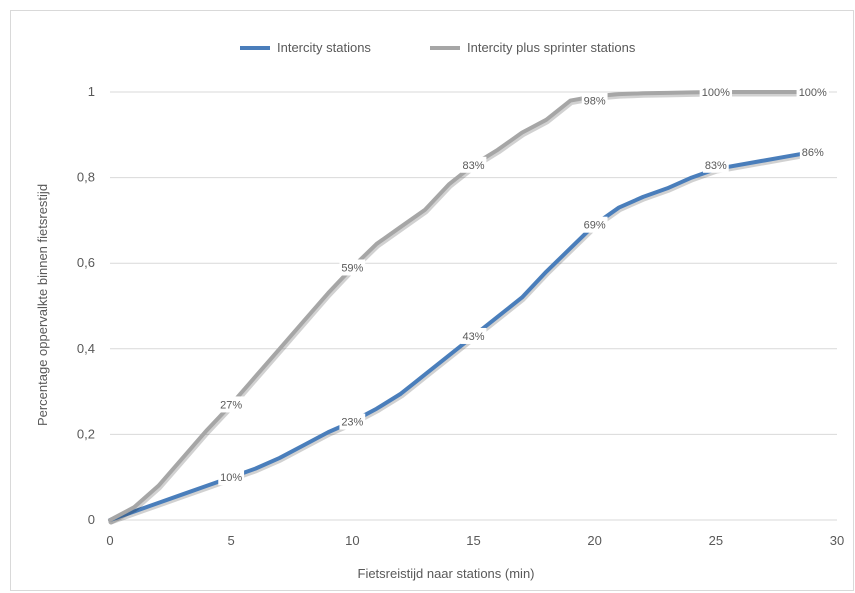 The width and height of the screenshot is (855, 593). I want to click on legend-label-1: Intercity plus sprinter stations, so click(551, 47).